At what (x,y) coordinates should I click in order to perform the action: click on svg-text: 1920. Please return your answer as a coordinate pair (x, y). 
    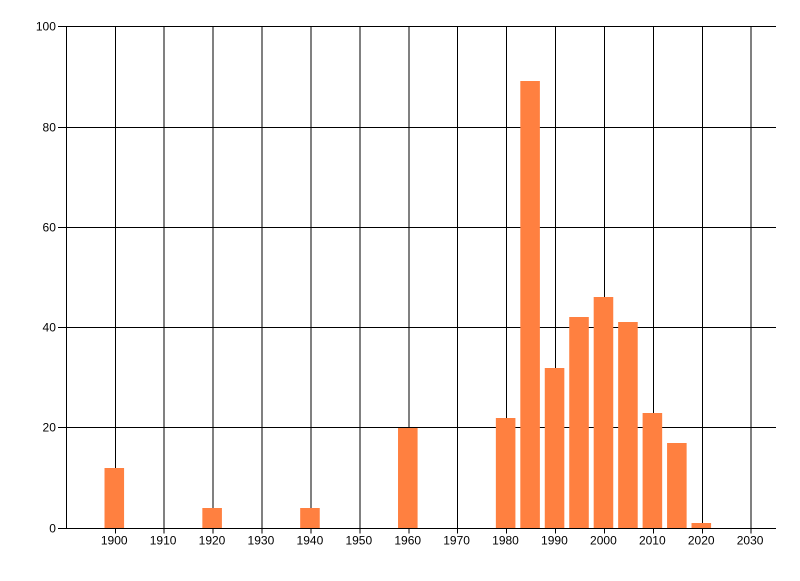
    Looking at the image, I should click on (212, 541).